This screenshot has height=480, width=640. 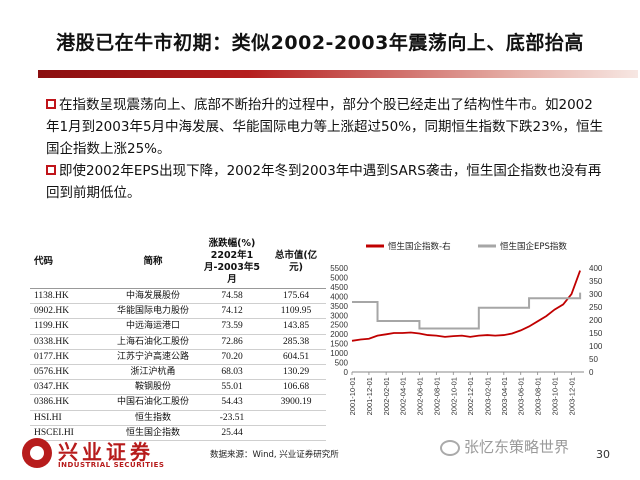 I want to click on x-tick-label: 2003-02-01, so click(x=487, y=396).